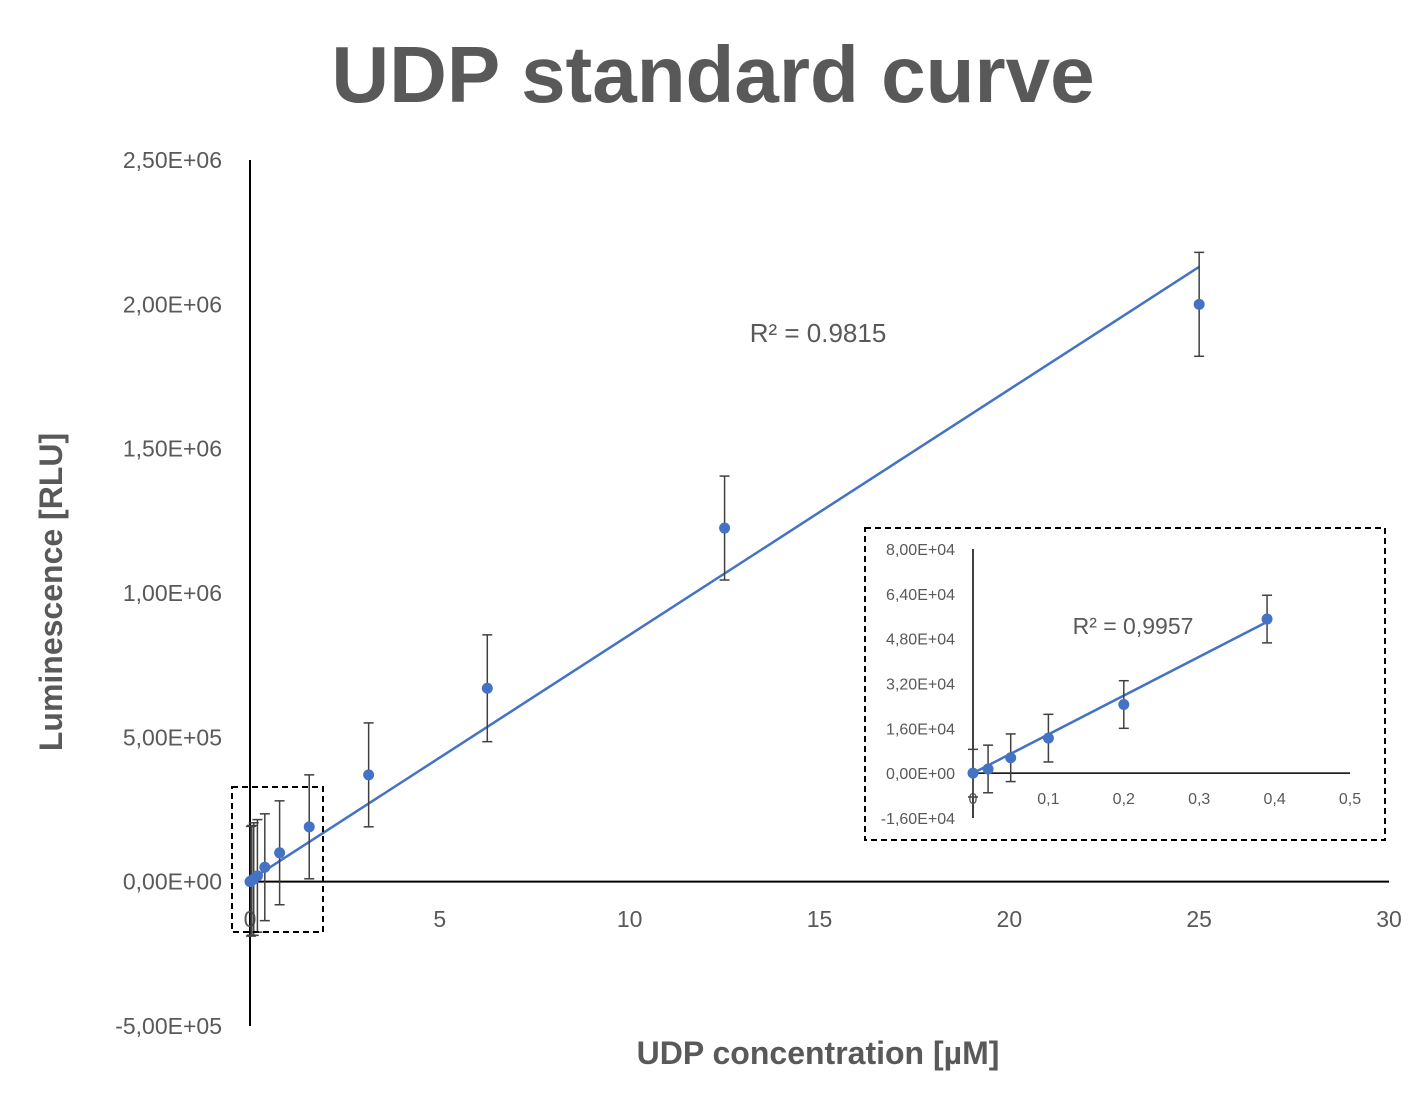  What do you see at coordinates (1389, 919) in the screenshot?
I see `x-tick-label: 30` at bounding box center [1389, 919].